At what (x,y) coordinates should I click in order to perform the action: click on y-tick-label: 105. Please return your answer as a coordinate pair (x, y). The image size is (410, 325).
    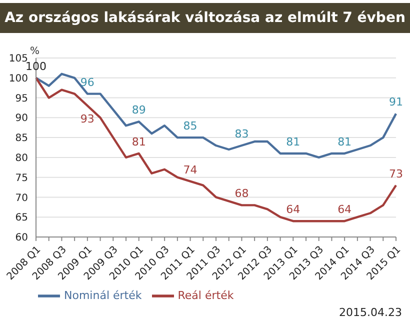
    Looking at the image, I should click on (18, 59).